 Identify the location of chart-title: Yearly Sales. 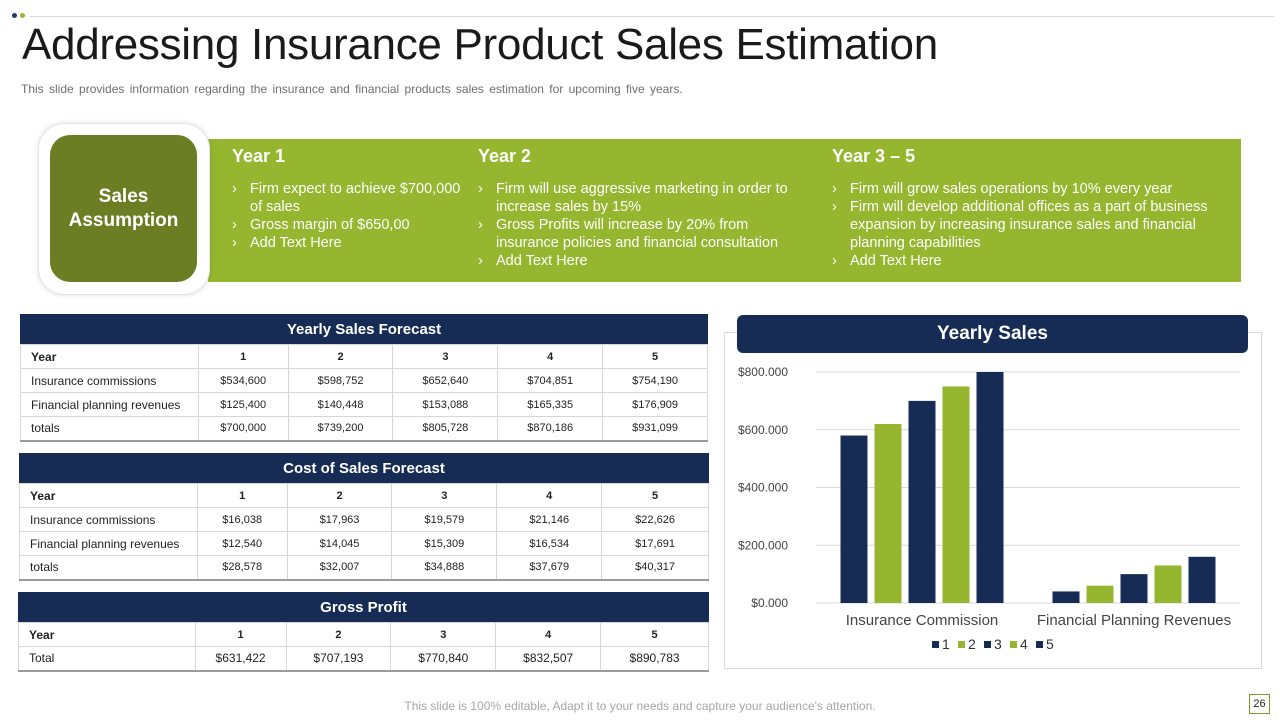
(992, 334).